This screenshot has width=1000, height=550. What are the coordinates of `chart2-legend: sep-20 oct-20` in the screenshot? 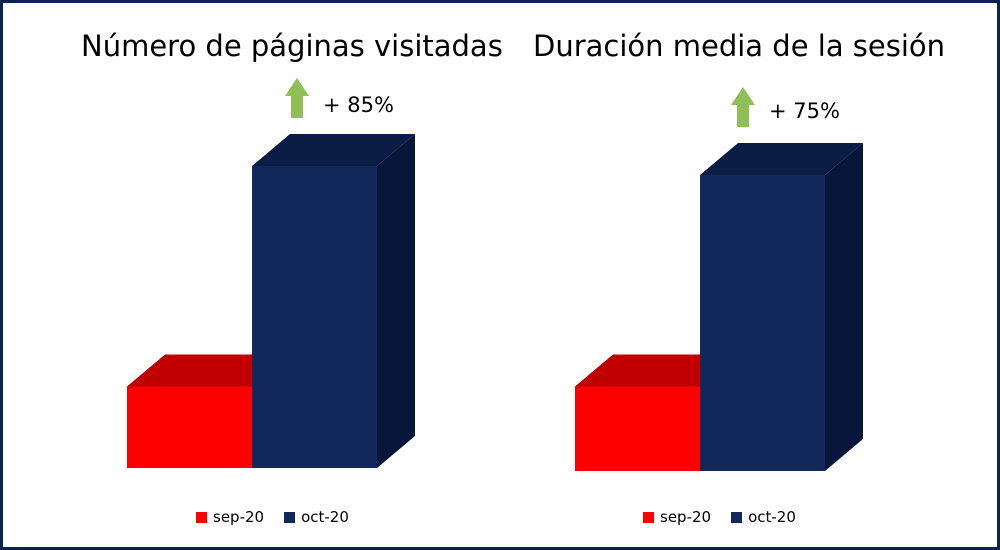 It's located at (719, 517).